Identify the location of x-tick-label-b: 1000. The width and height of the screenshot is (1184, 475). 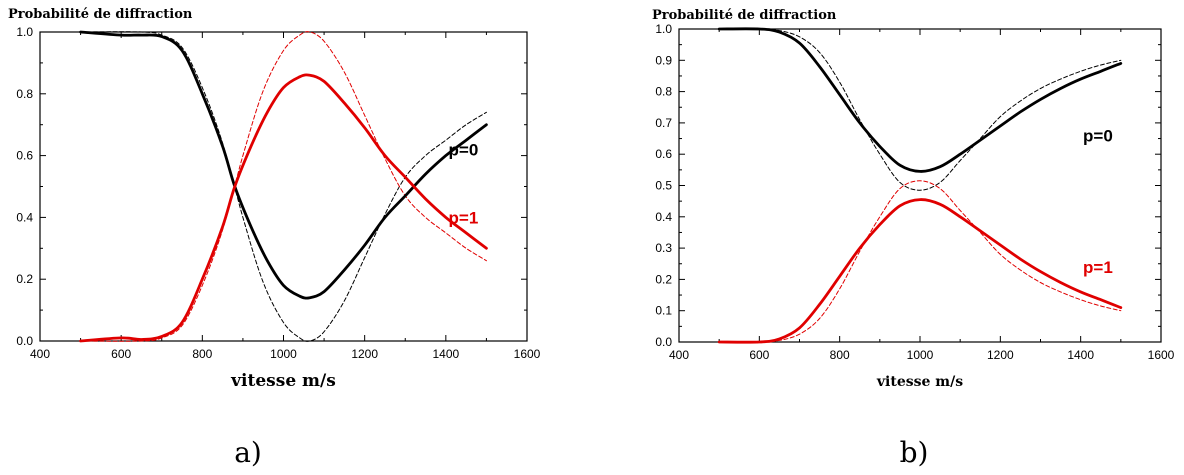
(920, 355).